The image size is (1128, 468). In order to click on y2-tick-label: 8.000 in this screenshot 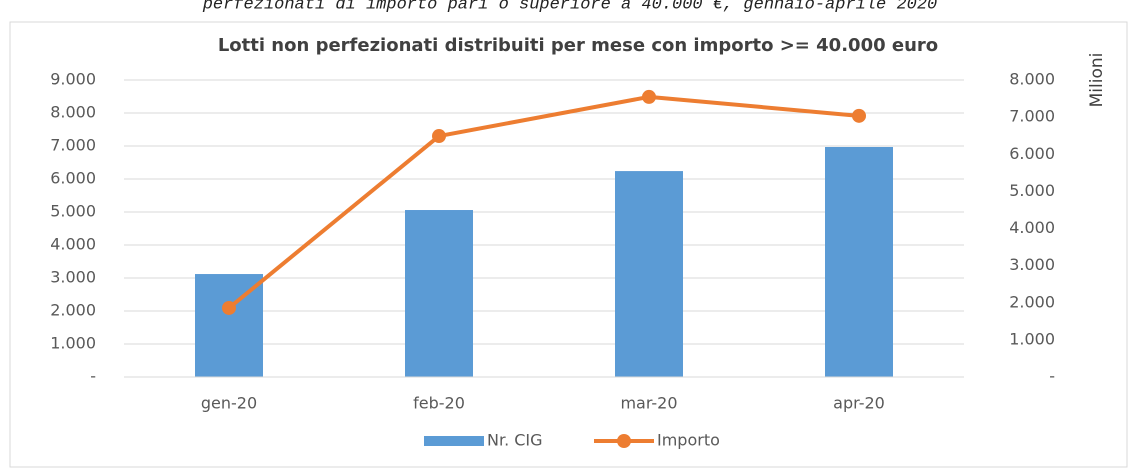, I will do `click(1032, 79)`.